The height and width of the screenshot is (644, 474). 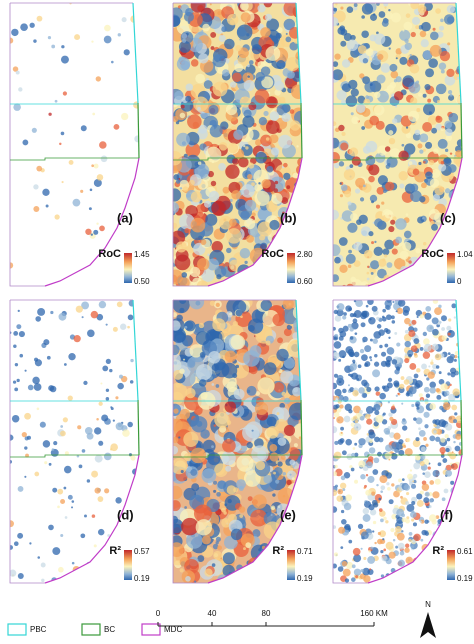 I want to click on colorbar-title: RoC, so click(x=432, y=254).